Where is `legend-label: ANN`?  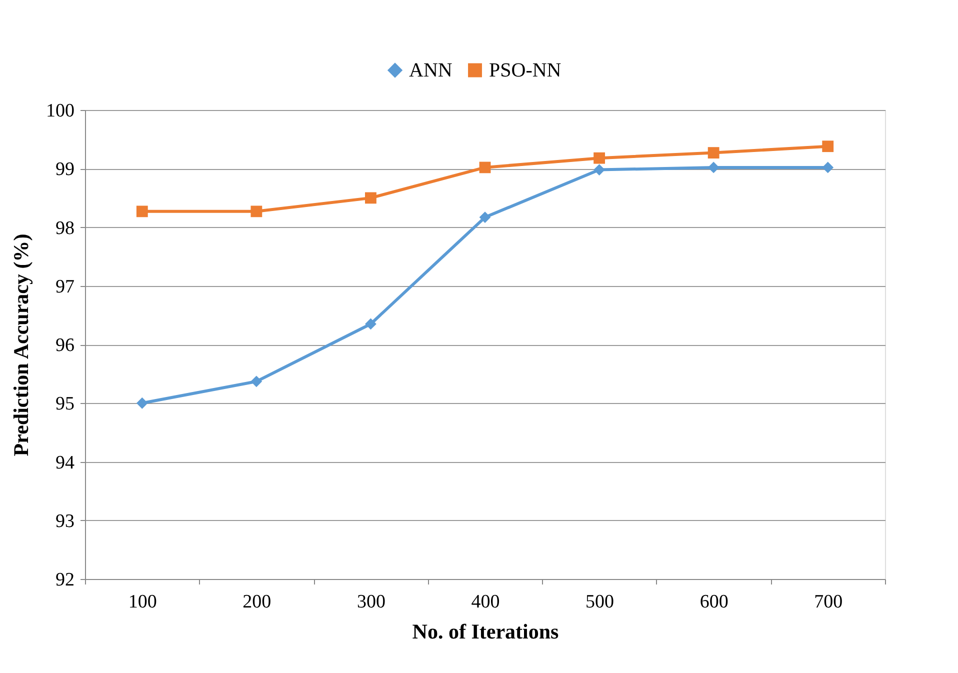 legend-label: ANN is located at coordinates (430, 70).